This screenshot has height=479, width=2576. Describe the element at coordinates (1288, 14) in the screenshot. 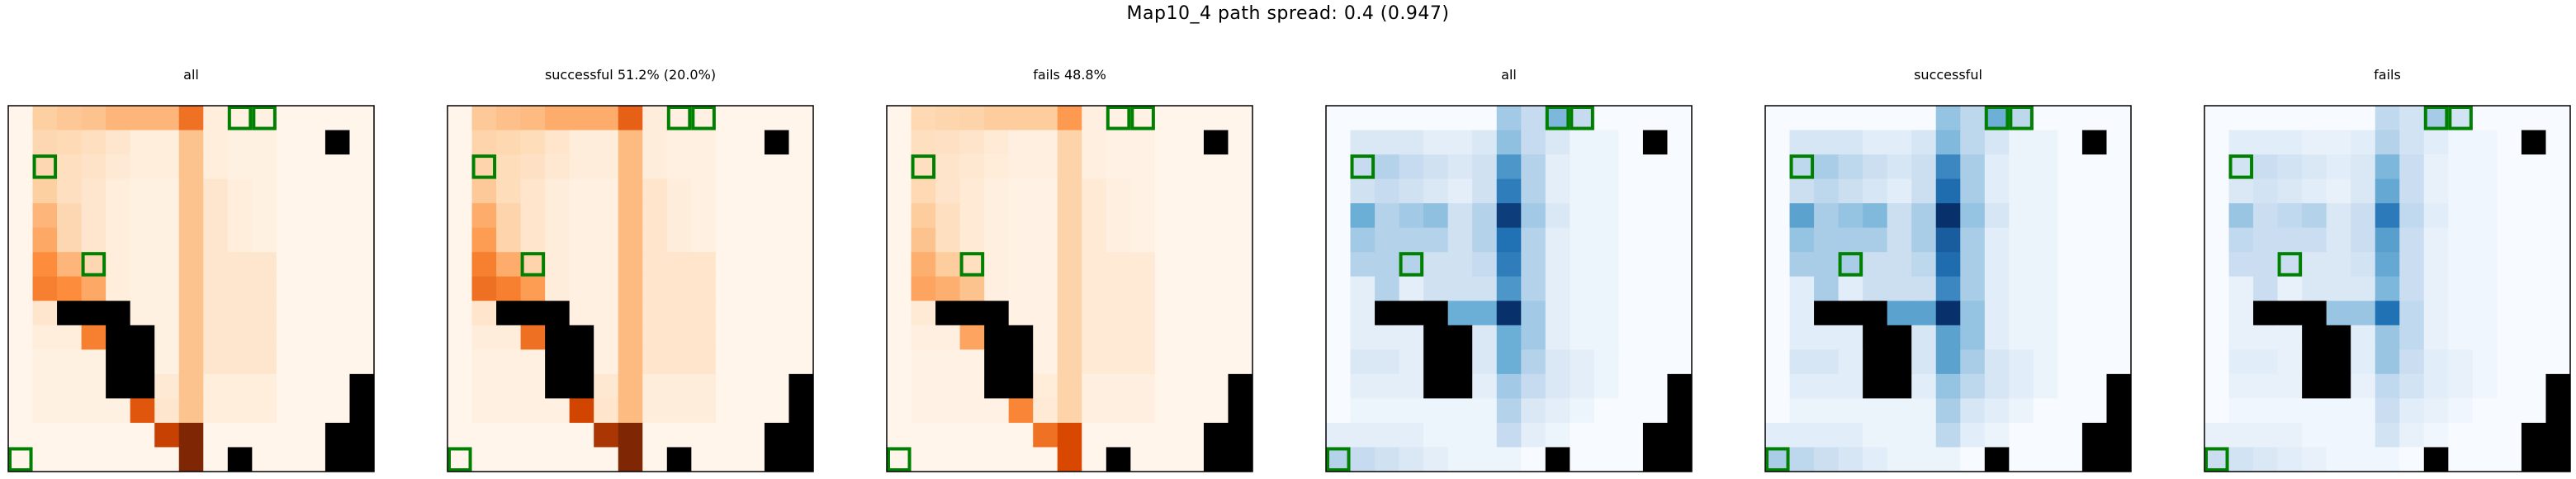

I see `figure-title: Map10_4 path spread: 0.4 (0.947)` at that location.